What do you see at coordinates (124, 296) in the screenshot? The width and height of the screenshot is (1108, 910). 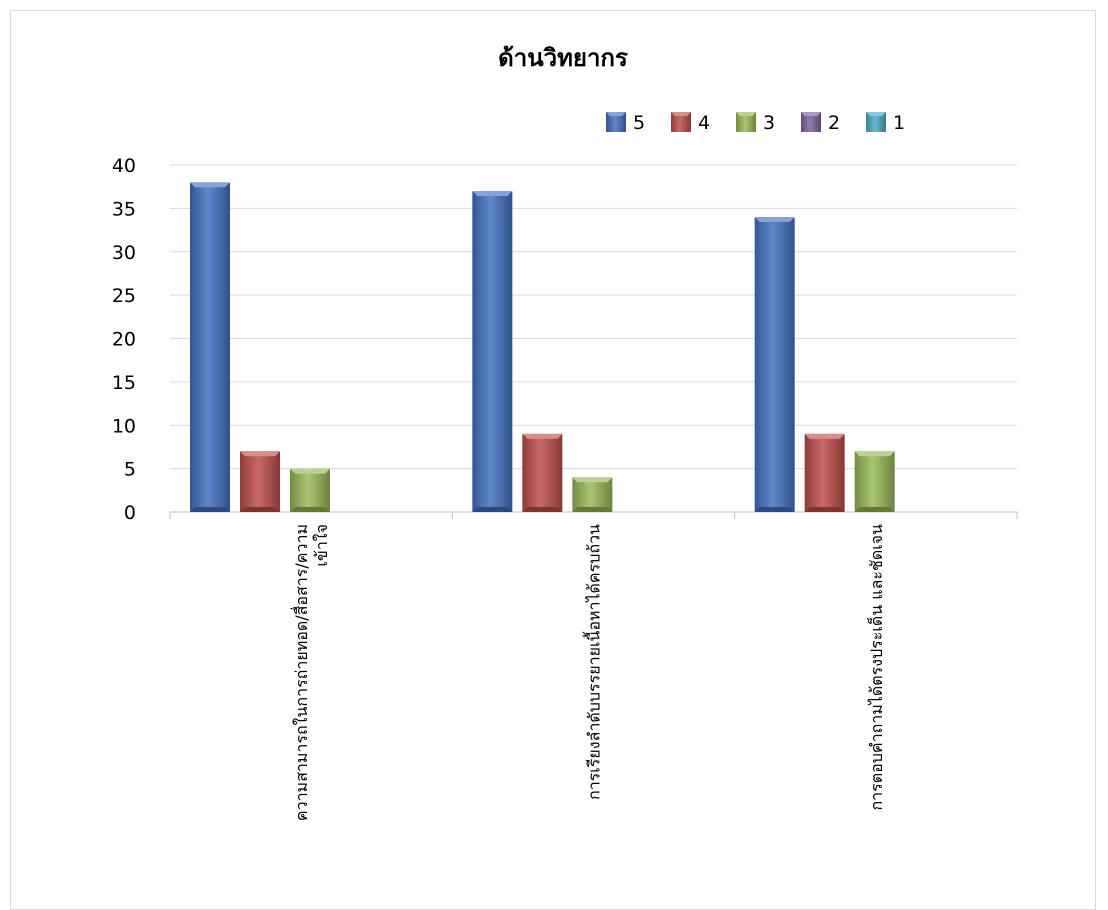 I see `y-tick-label: 25` at bounding box center [124, 296].